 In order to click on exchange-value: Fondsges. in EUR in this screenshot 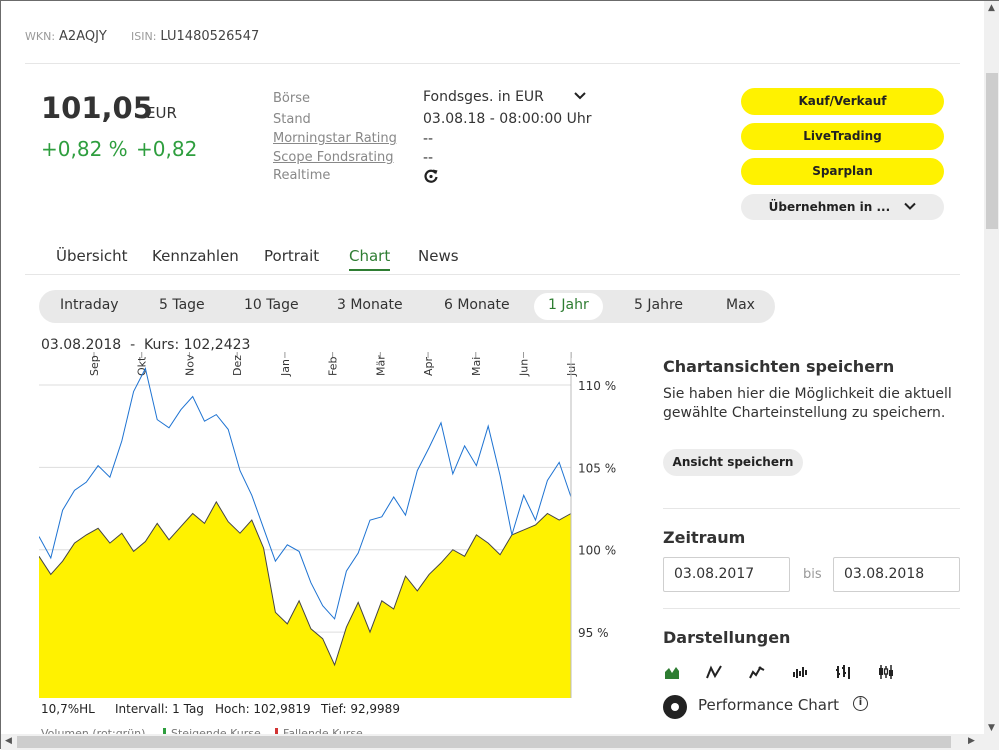, I will do `click(483, 97)`.